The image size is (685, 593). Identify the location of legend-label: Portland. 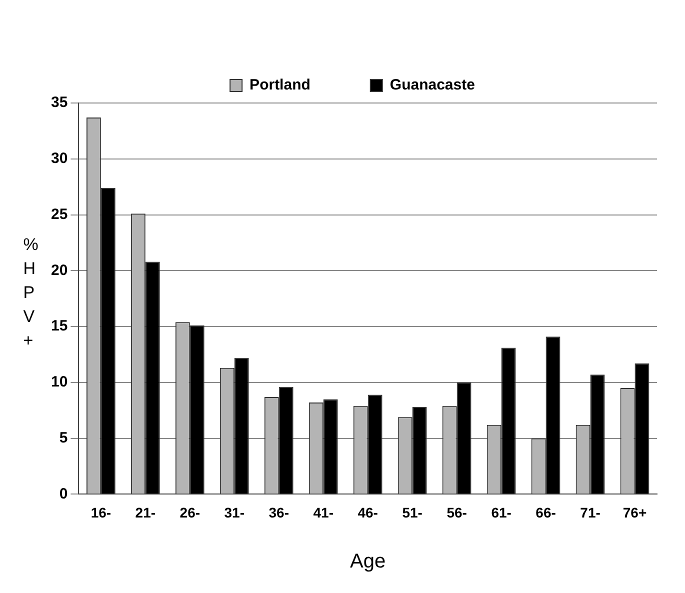
(280, 85).